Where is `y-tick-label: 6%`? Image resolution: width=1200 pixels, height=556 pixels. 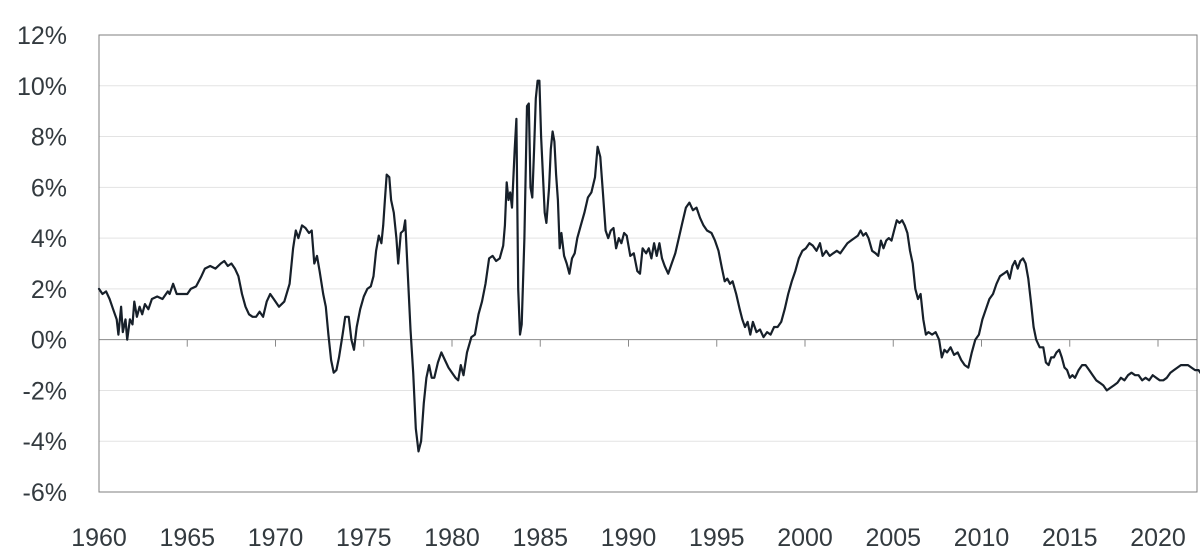
y-tick-label: 6% is located at coordinates (49, 188).